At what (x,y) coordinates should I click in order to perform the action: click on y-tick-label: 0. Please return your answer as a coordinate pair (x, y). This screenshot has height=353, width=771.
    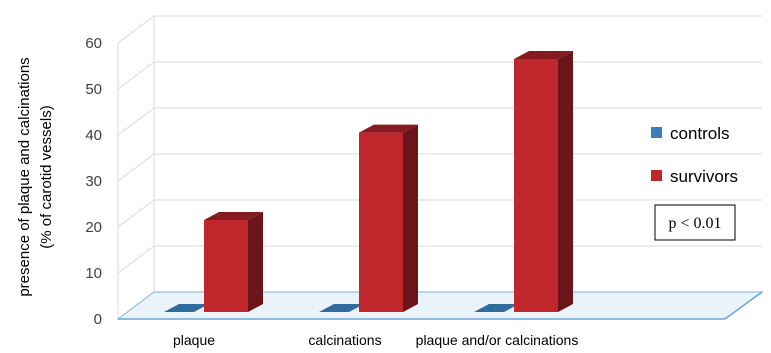
    Looking at the image, I should click on (98, 319).